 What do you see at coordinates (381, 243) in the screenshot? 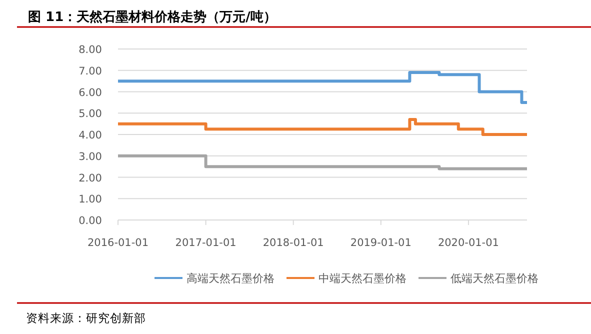
I see `x-tick-label: 2019-01-01` at bounding box center [381, 243].